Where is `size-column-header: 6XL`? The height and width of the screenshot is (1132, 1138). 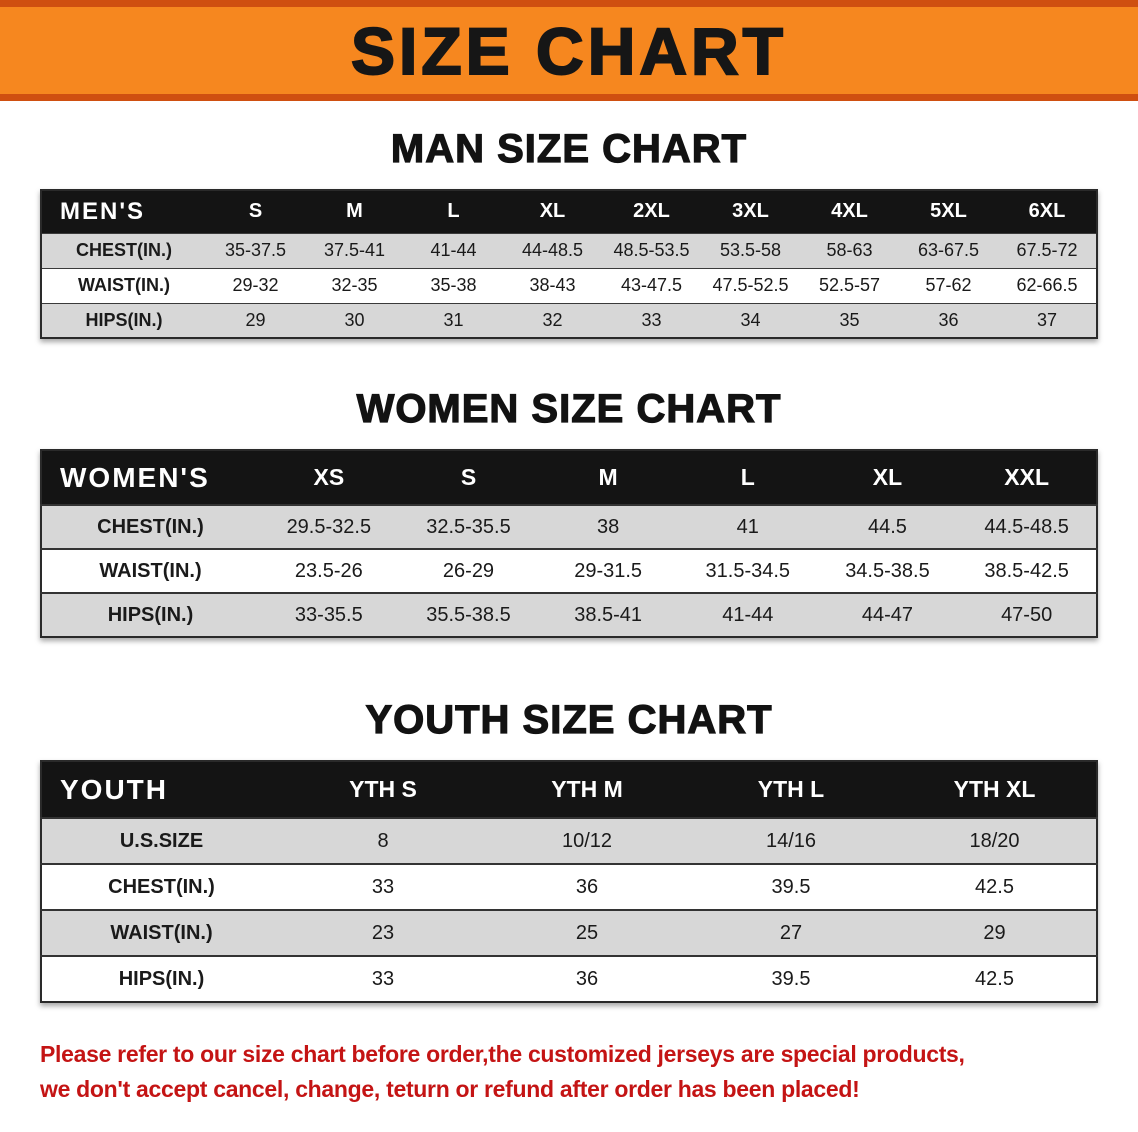 size-column-header: 6XL is located at coordinates (1047, 211).